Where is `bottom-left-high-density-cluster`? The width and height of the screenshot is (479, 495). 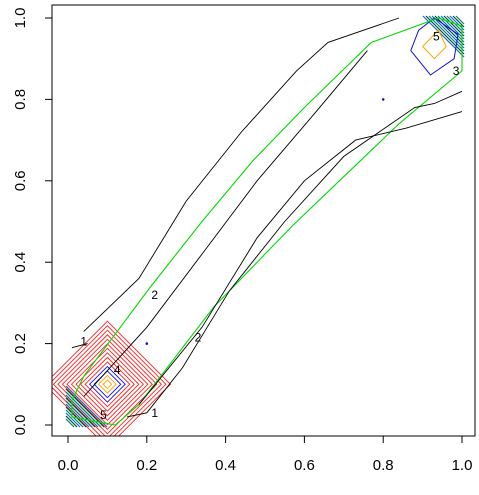
bottom-left-high-density-cluster is located at coordinates (112, 378).